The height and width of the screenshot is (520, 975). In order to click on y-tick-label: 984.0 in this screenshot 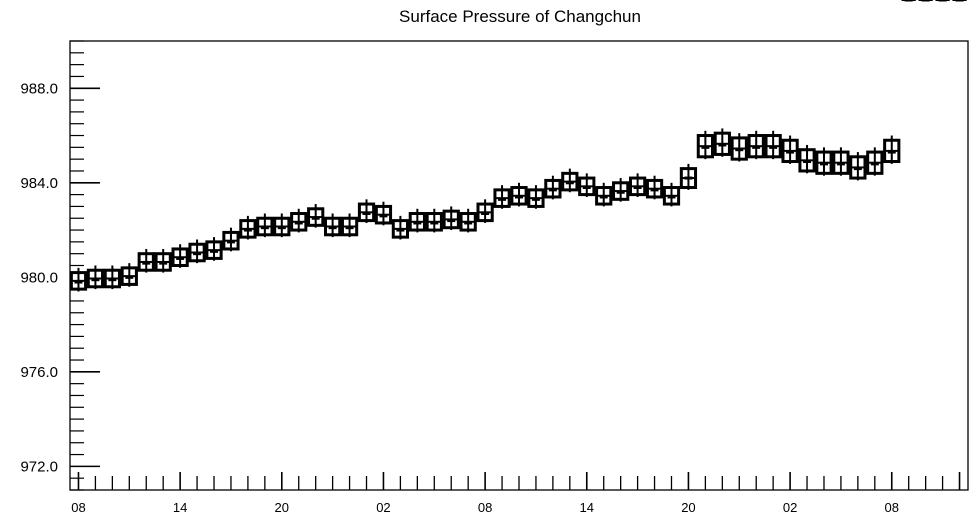, I will do `click(39, 183)`.